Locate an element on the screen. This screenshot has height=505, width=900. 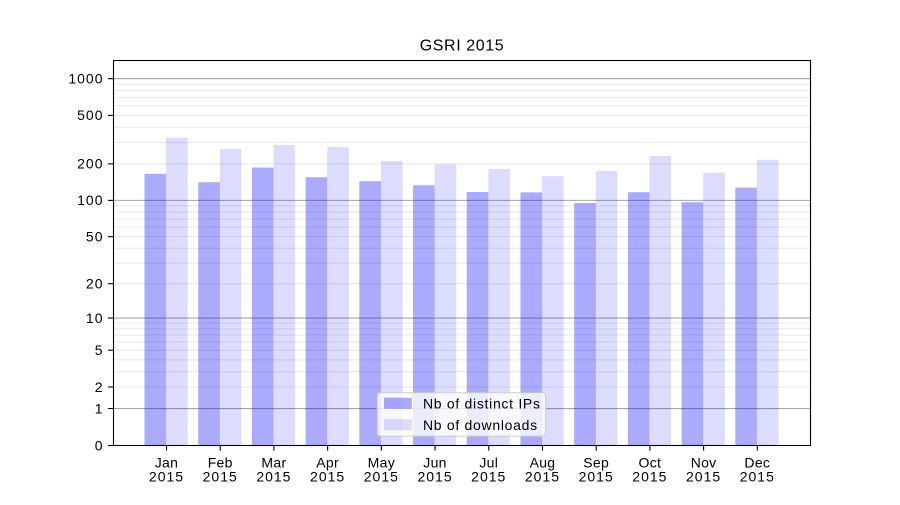
svg-text: May is located at coordinates (381, 463).